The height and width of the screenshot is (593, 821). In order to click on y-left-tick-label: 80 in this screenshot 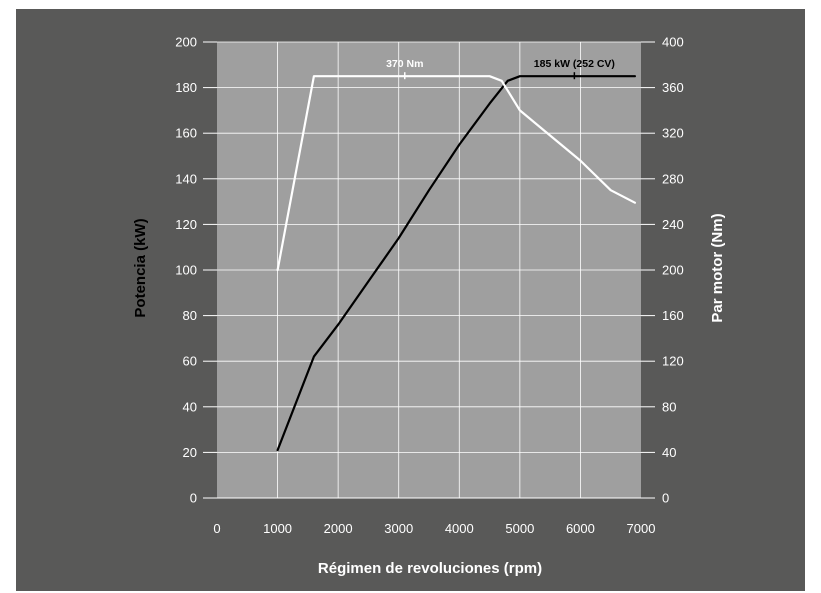, I will do `click(190, 315)`.